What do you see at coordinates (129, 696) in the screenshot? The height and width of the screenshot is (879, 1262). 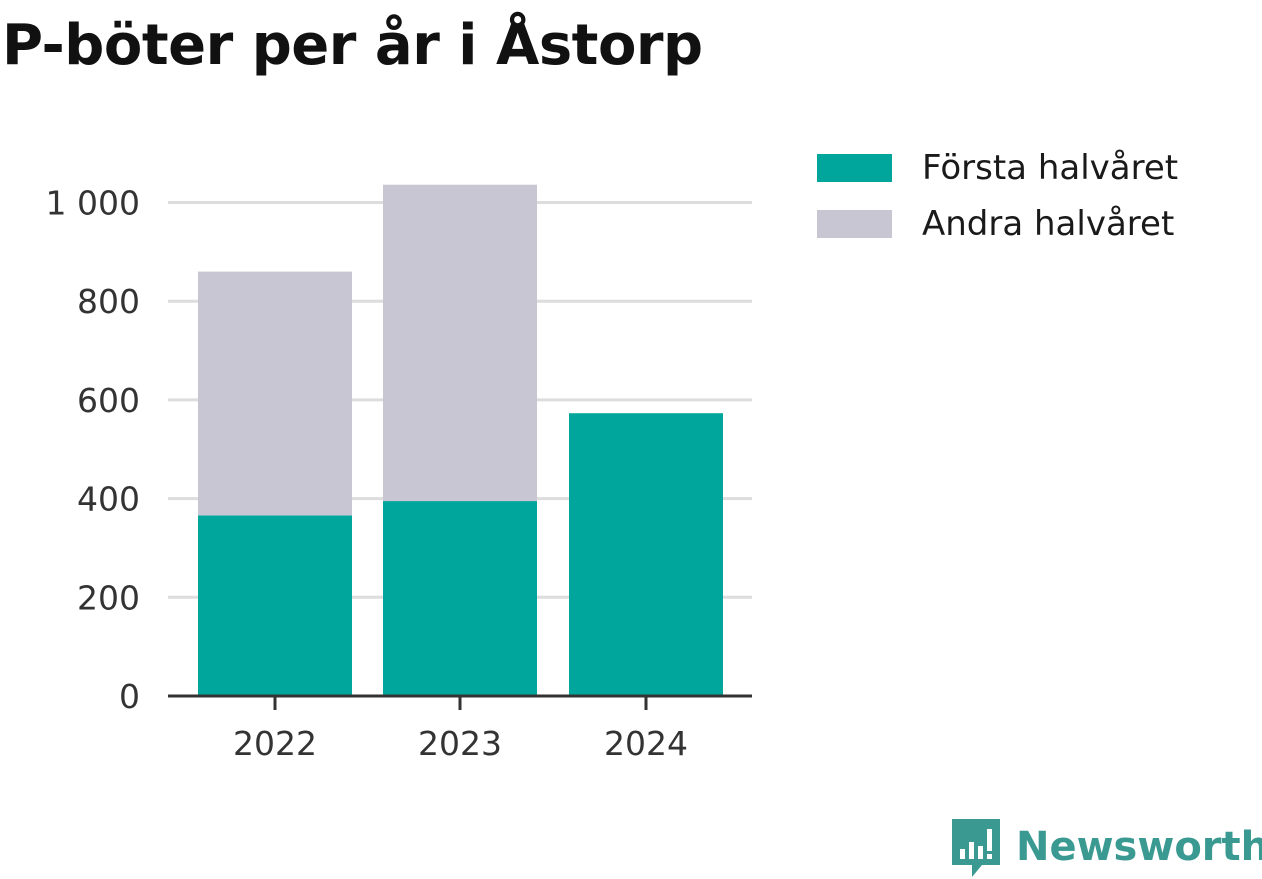 I see `y-tick-label: 0` at bounding box center [129, 696].